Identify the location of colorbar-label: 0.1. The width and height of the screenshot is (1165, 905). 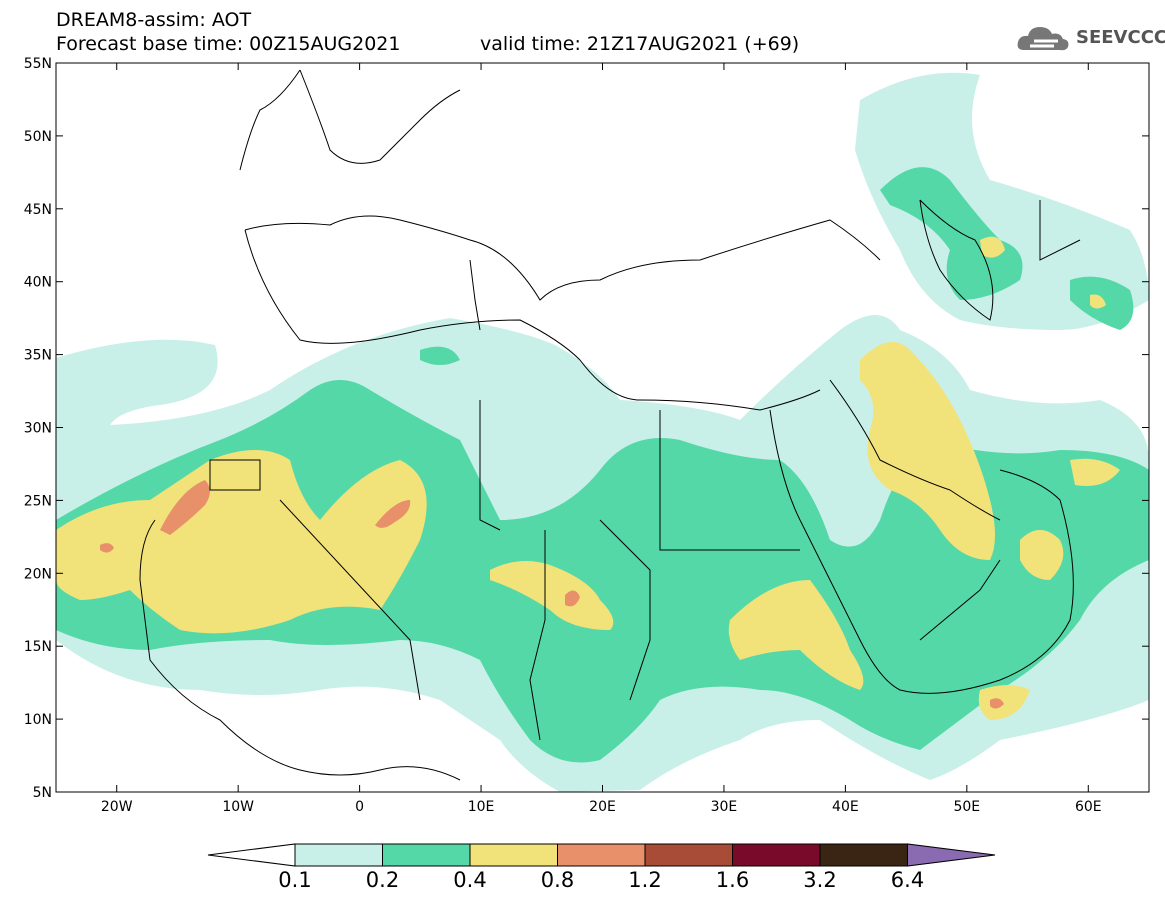
(295, 880).